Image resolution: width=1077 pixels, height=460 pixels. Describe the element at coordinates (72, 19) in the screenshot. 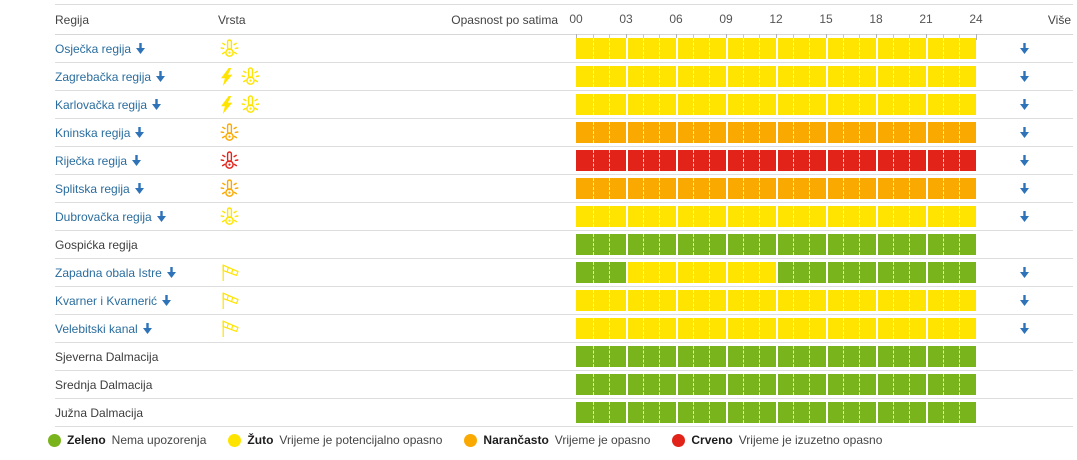

I see `column-header-region: Regija` at that location.